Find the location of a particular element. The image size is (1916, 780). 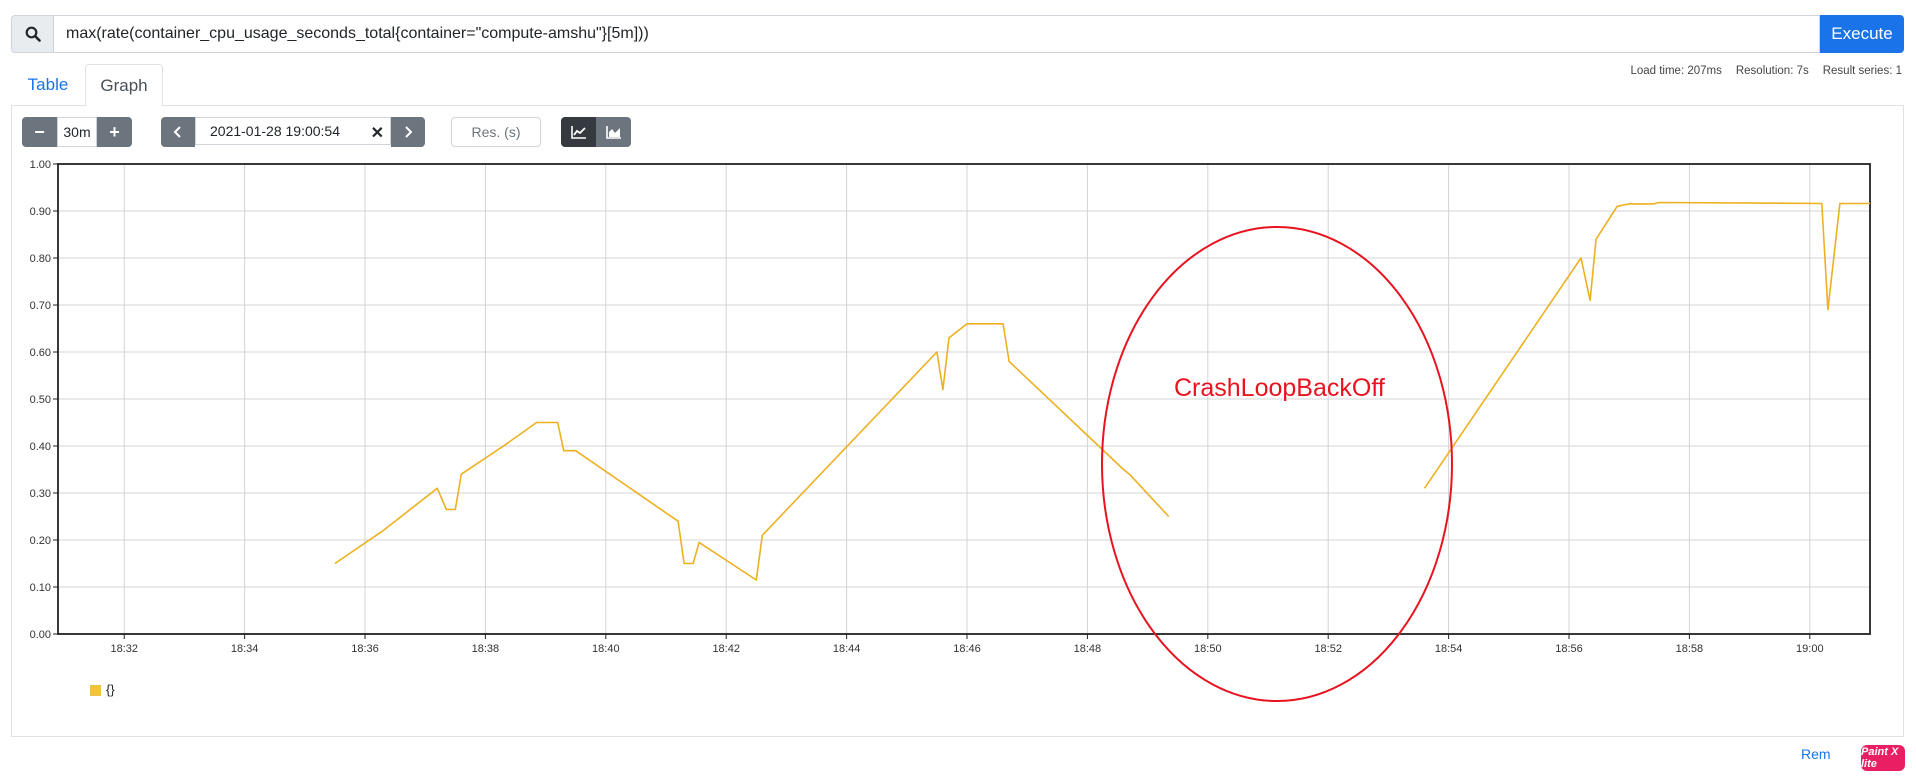

chevron-left-icon is located at coordinates (177, 132).